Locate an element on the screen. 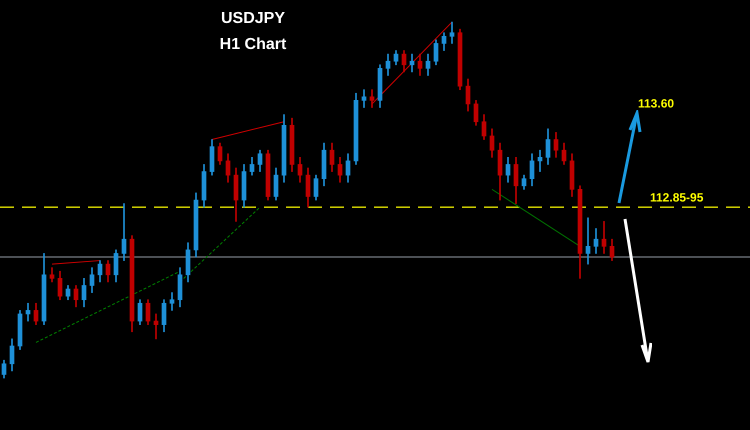  text: H1 Chart is located at coordinates (253, 45).